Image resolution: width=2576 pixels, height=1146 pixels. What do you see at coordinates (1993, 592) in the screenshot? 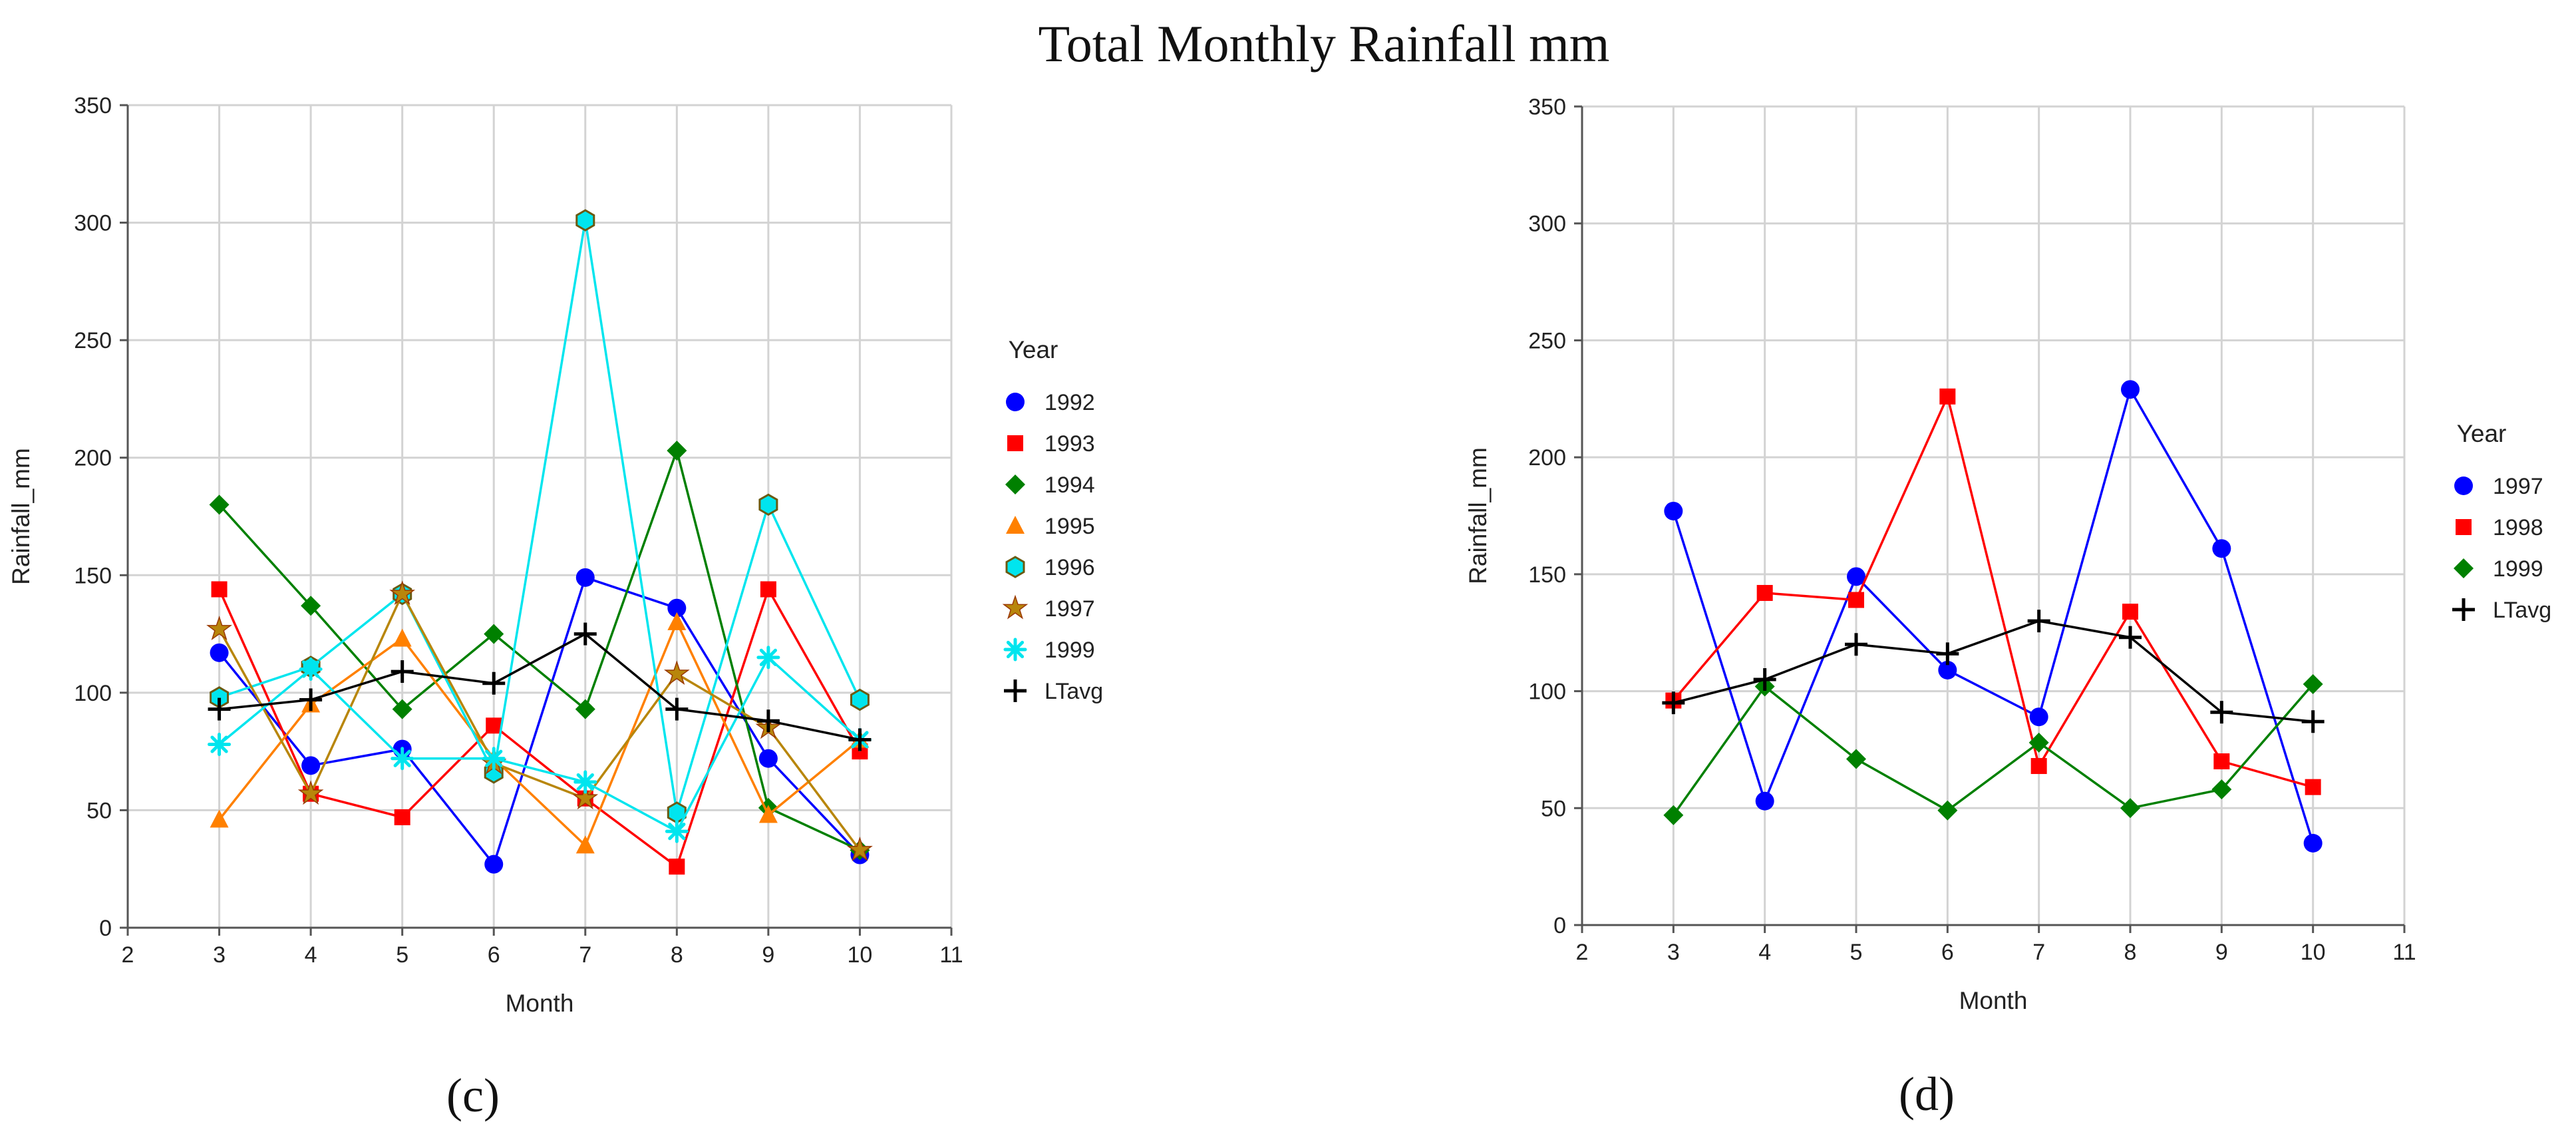
I see `series-line-1998` at bounding box center [1993, 592].